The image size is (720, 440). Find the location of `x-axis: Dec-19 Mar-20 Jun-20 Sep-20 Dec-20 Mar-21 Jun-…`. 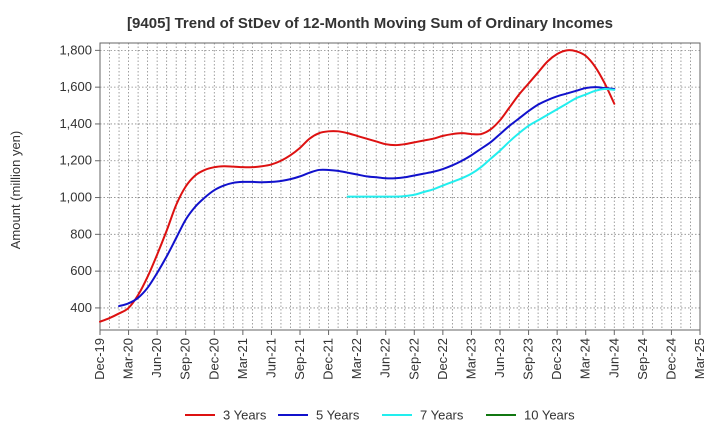

x-axis: Dec-19 Mar-20 Jun-20 Sep-20 Dec-20 Mar-21 Jun-… is located at coordinates (399, 355).